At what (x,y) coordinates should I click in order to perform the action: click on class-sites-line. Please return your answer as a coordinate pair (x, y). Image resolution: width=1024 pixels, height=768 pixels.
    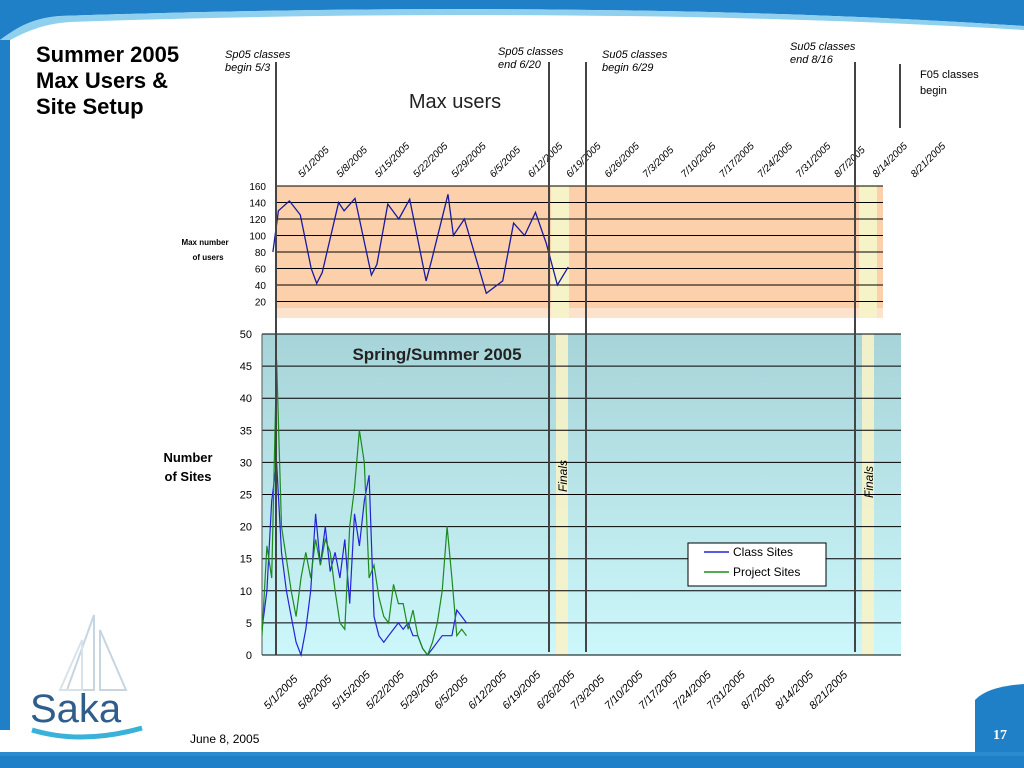
    Looking at the image, I should click on (364, 560).